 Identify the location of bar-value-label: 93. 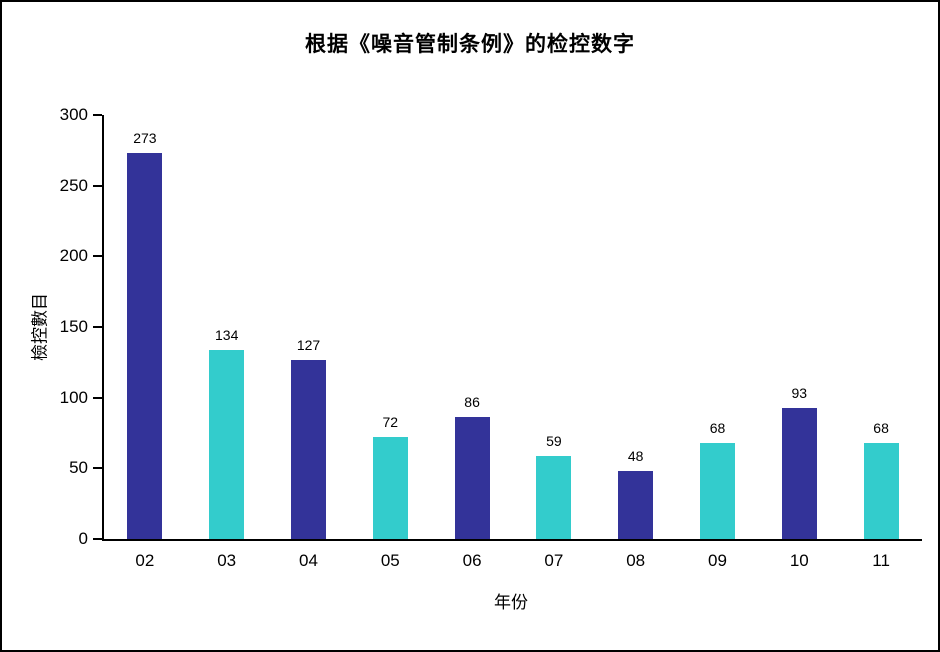
(799, 392).